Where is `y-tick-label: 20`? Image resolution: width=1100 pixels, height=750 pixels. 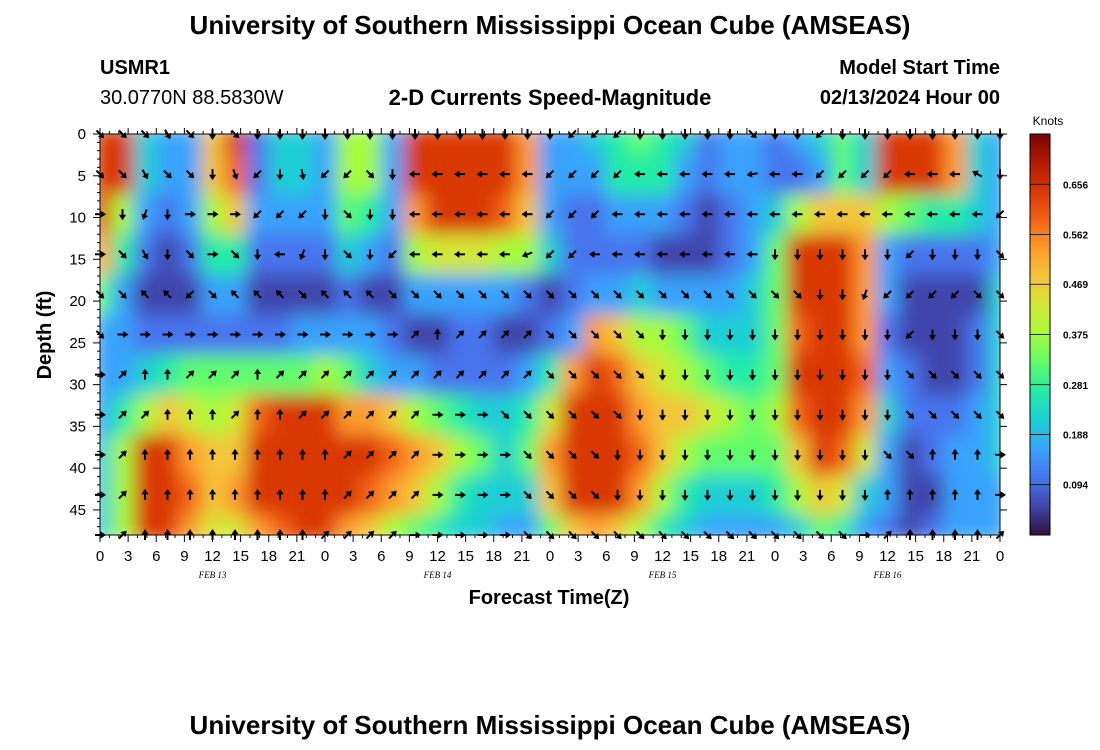
y-tick-label: 20 is located at coordinates (77, 301).